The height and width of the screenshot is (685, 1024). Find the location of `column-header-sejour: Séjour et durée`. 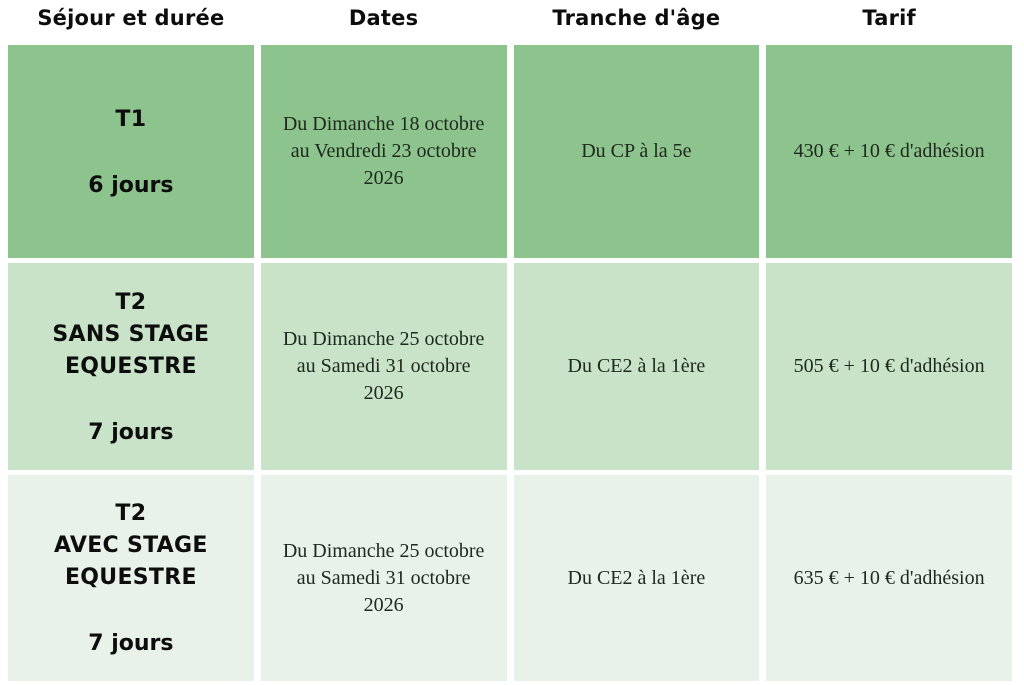

column-header-sejour: Séjour et durée is located at coordinates (131, 20).